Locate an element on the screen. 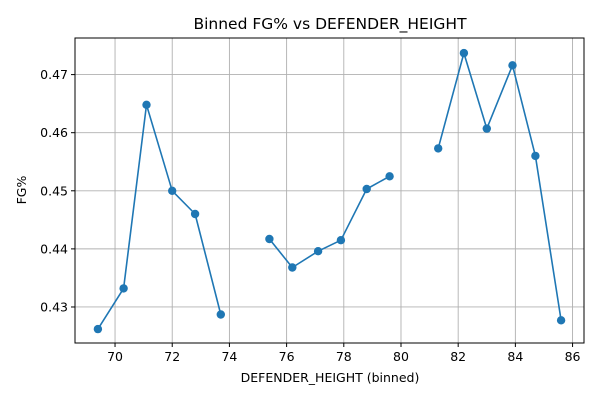 The image size is (600, 400). x-axis-label: DEFENDER_HEIGHT (binned) is located at coordinates (330, 377).